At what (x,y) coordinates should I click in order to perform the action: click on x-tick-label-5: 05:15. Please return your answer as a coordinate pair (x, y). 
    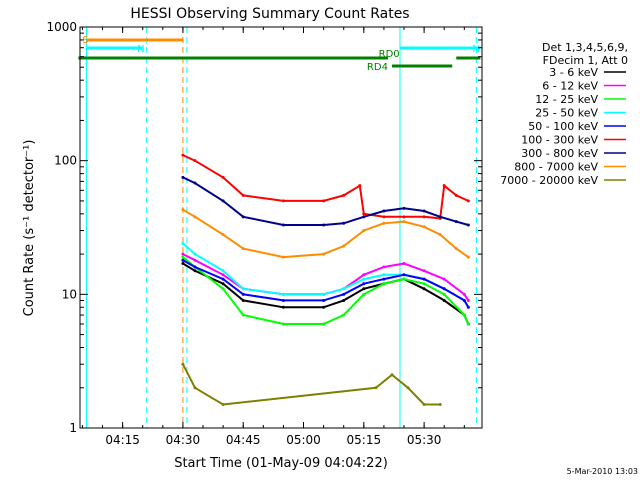
    Looking at the image, I should click on (364, 440).